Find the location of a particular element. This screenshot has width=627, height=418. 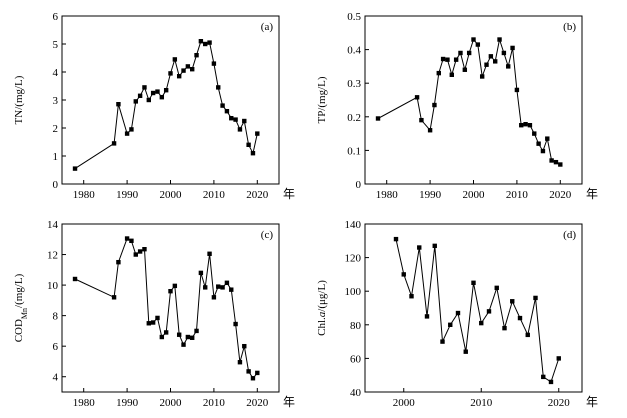

y-tick-label: 140 is located at coordinates (353, 225).